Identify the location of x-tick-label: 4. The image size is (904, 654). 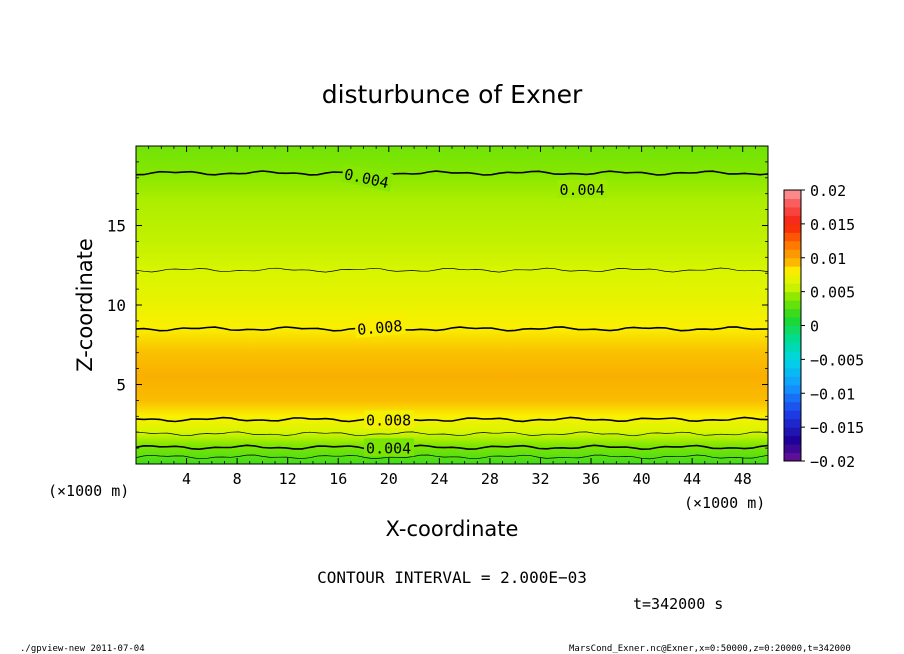
(186, 479).